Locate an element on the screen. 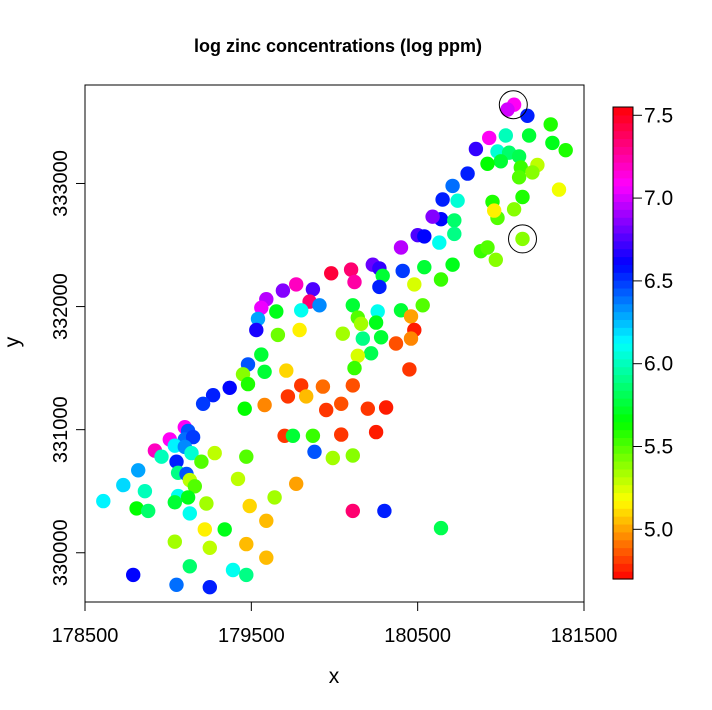  y-tick-label-0: 330000 is located at coordinates (61, 552).